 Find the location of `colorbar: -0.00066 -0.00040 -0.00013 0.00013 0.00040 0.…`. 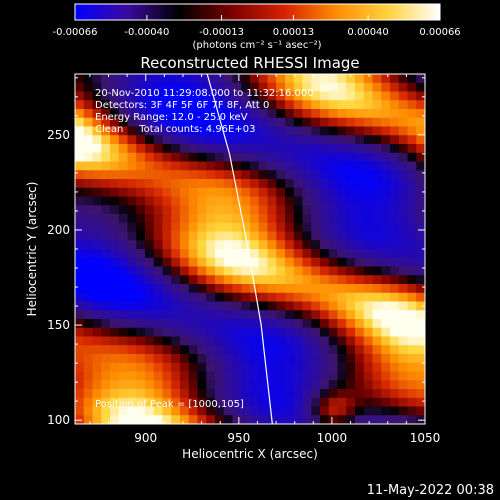

colorbar: -0.00066 -0.00040 -0.00013 0.00013 0.00040 0.… is located at coordinates (257, 27).